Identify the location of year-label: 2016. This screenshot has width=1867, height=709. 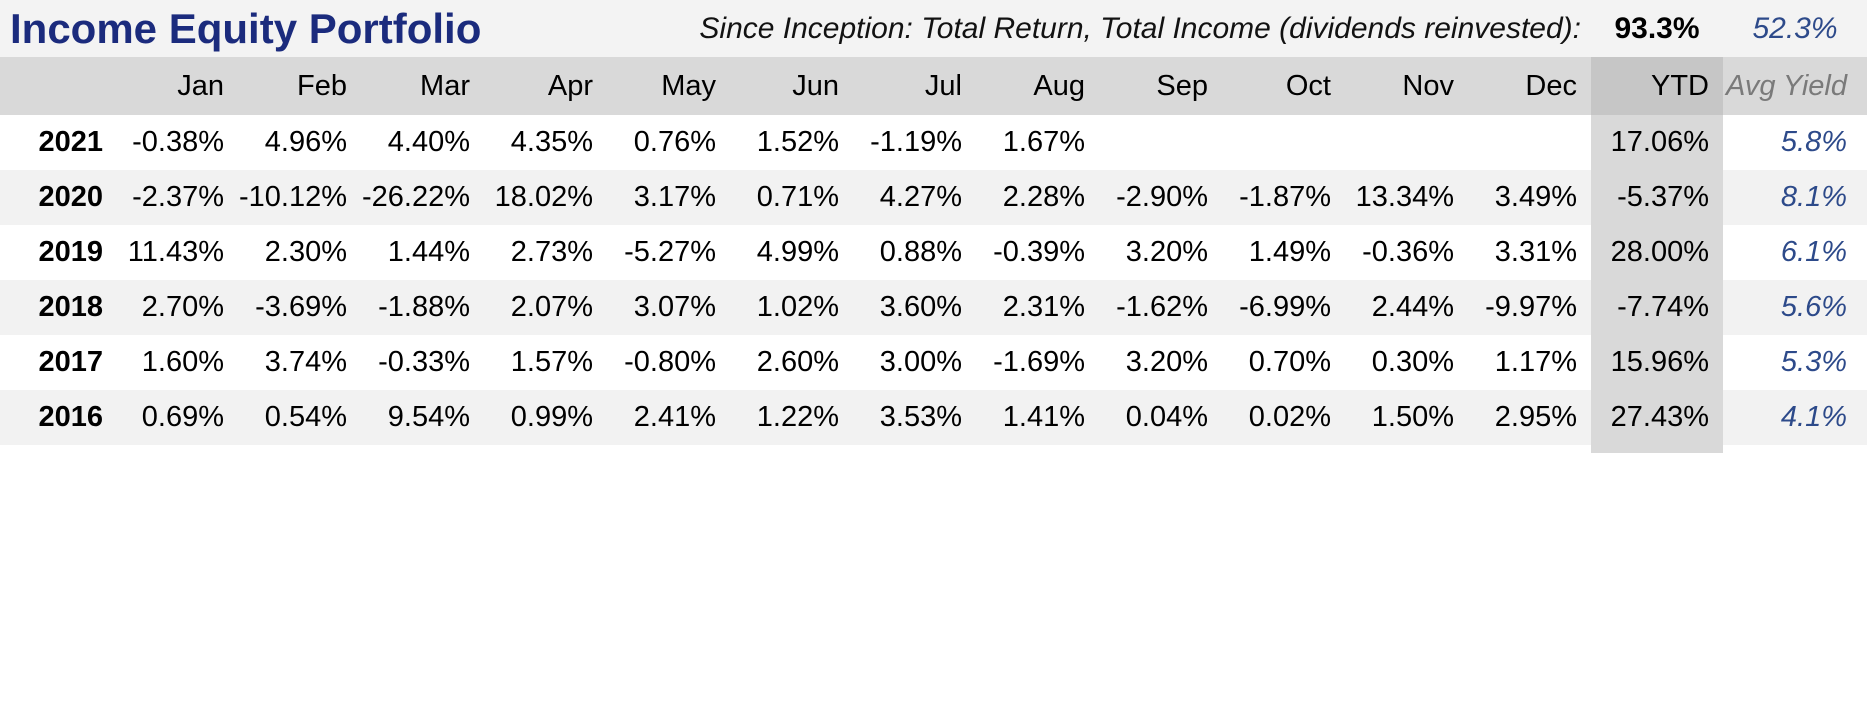
(57, 417).